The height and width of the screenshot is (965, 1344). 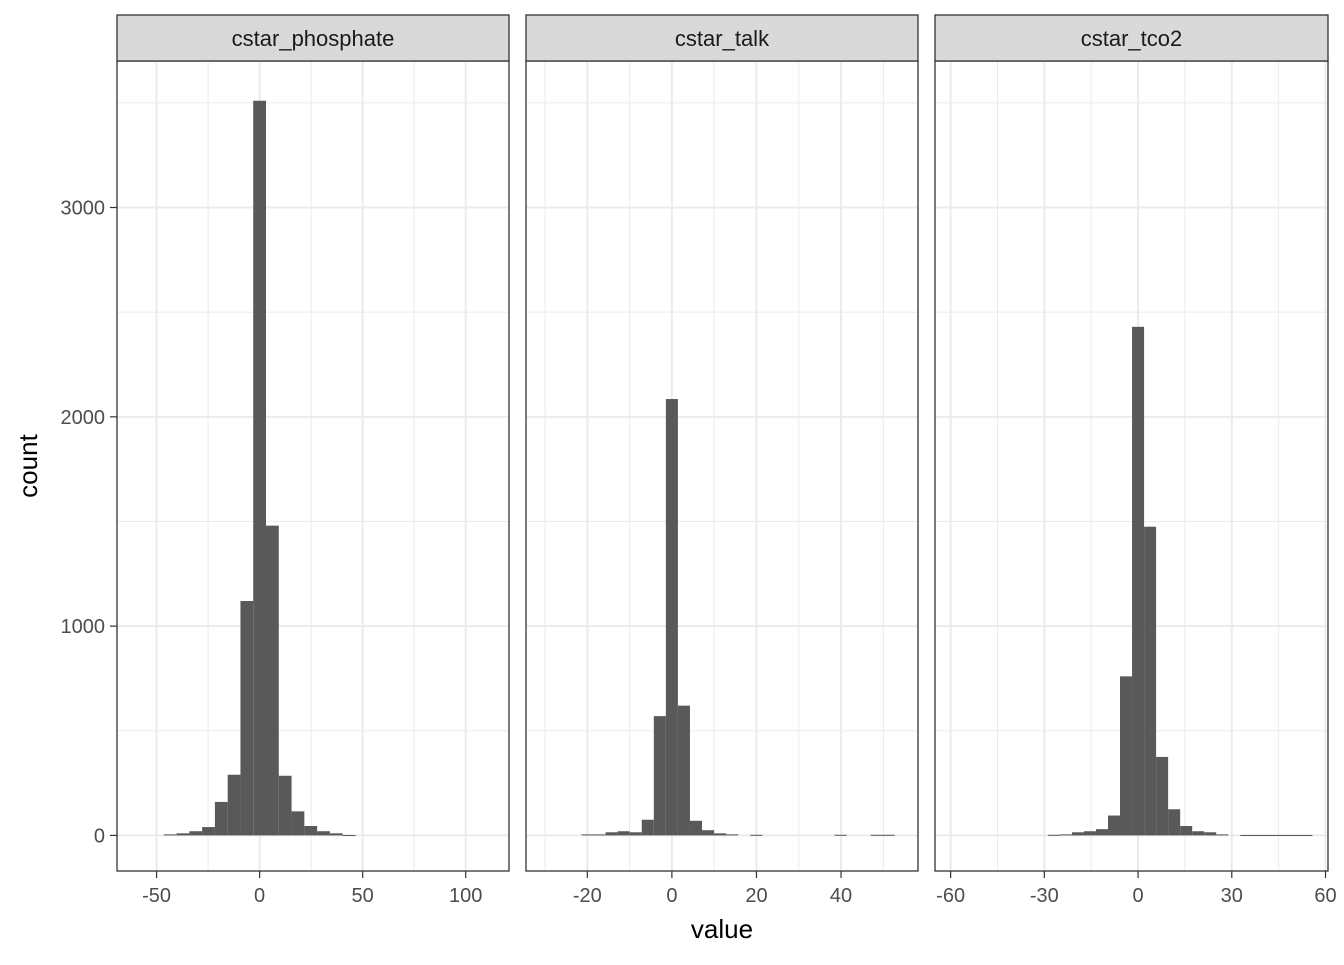 I want to click on x-axis-title: value, so click(x=722, y=929).